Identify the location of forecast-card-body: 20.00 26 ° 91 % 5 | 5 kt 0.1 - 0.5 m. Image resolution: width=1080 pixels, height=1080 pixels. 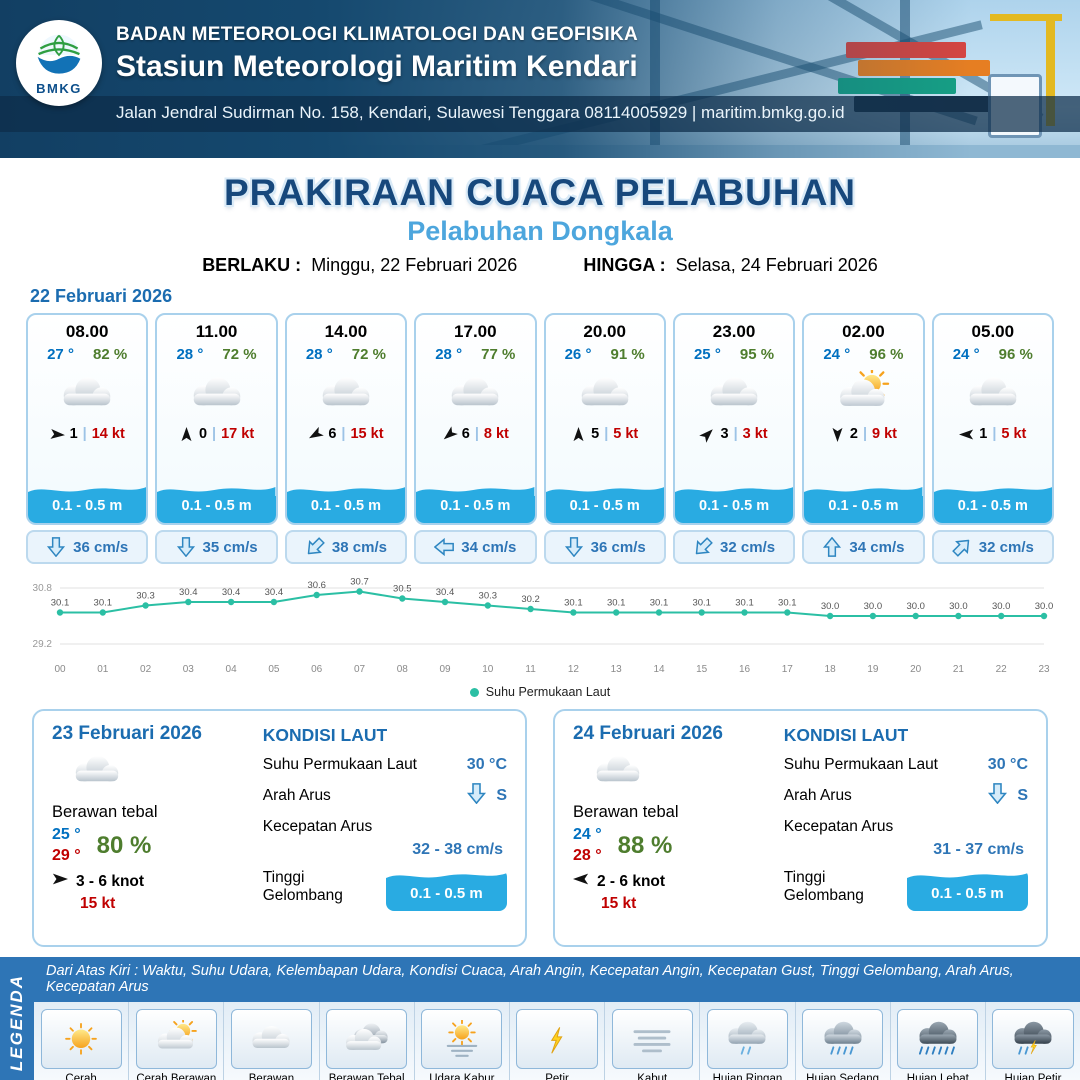
(604, 419).